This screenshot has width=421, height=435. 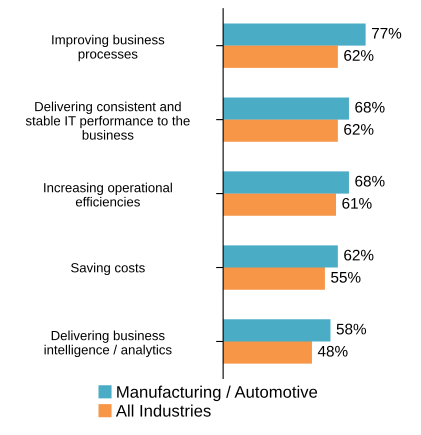 I want to click on y-tick-label: Delivering business intelligence / analytics, so click(x=108, y=344).